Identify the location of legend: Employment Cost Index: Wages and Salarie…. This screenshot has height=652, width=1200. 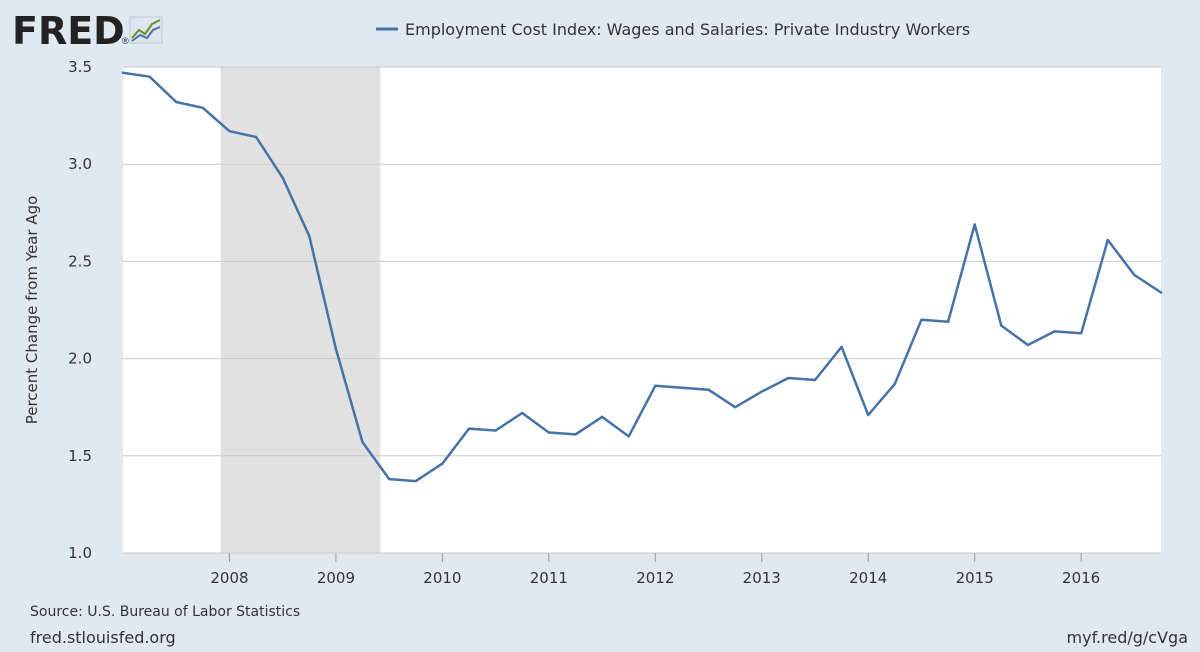
(673, 29).